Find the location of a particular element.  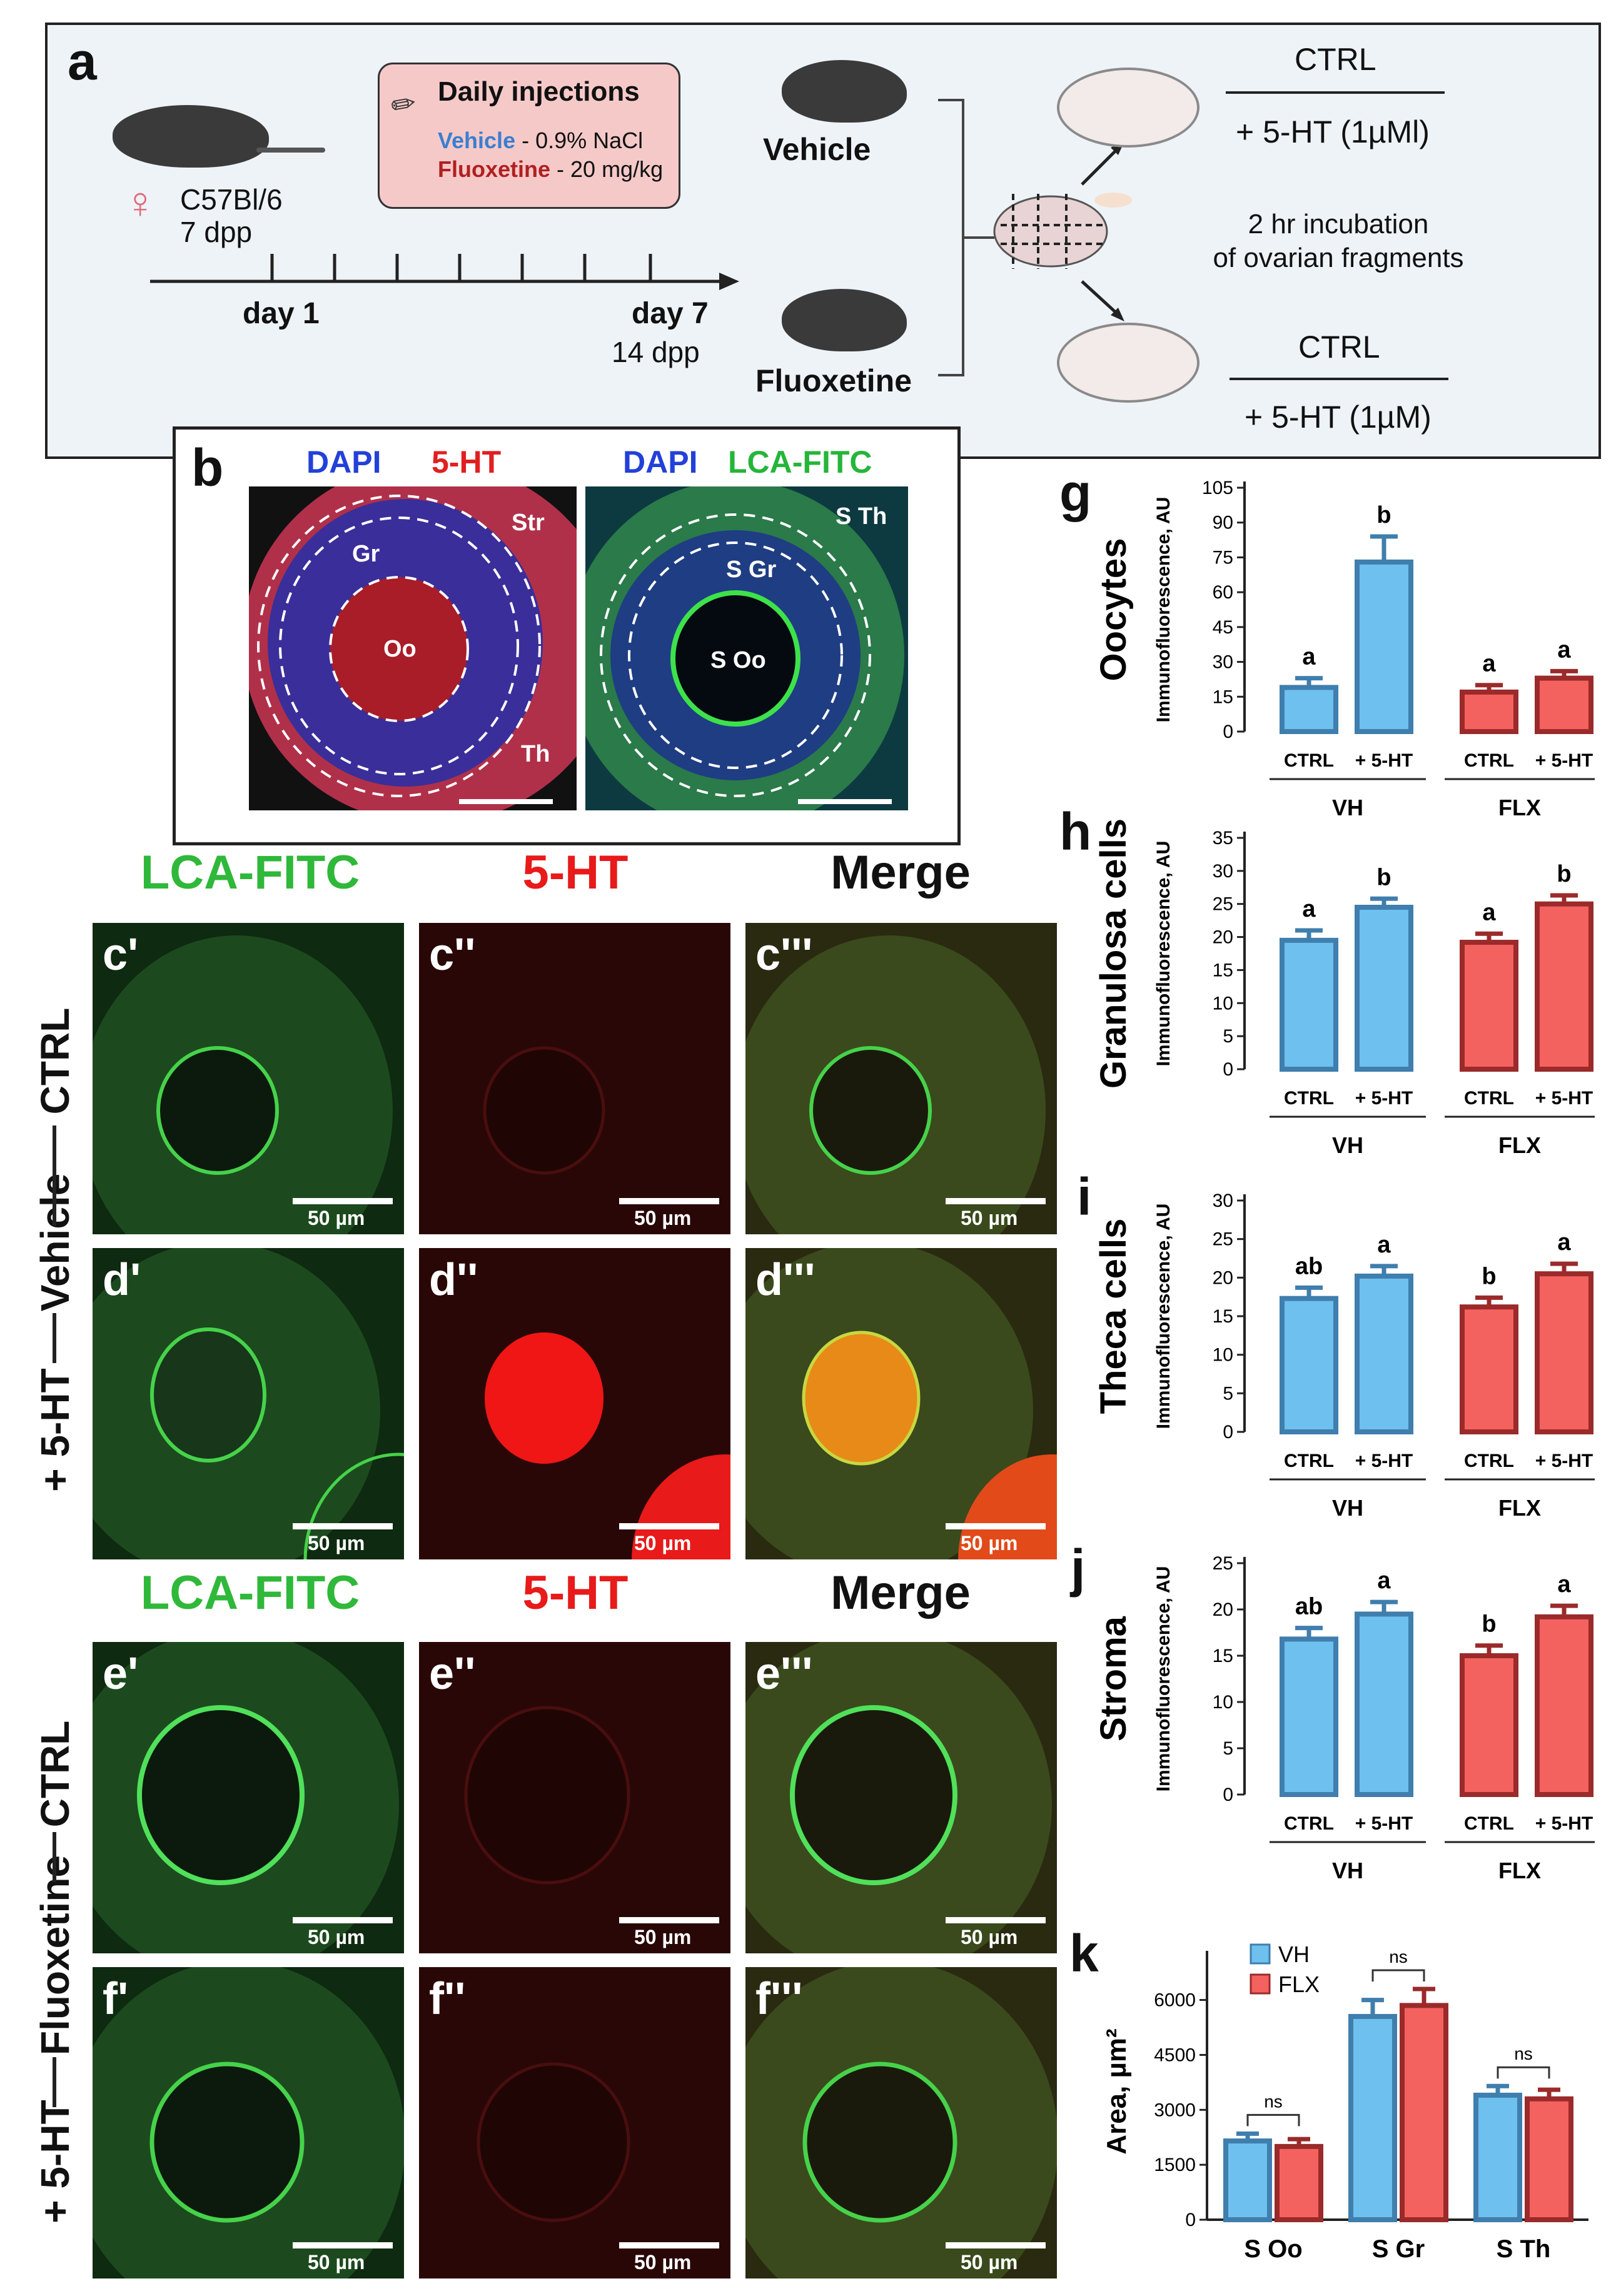

header-5ht-bottom: 5-HT is located at coordinates (575, 1592).